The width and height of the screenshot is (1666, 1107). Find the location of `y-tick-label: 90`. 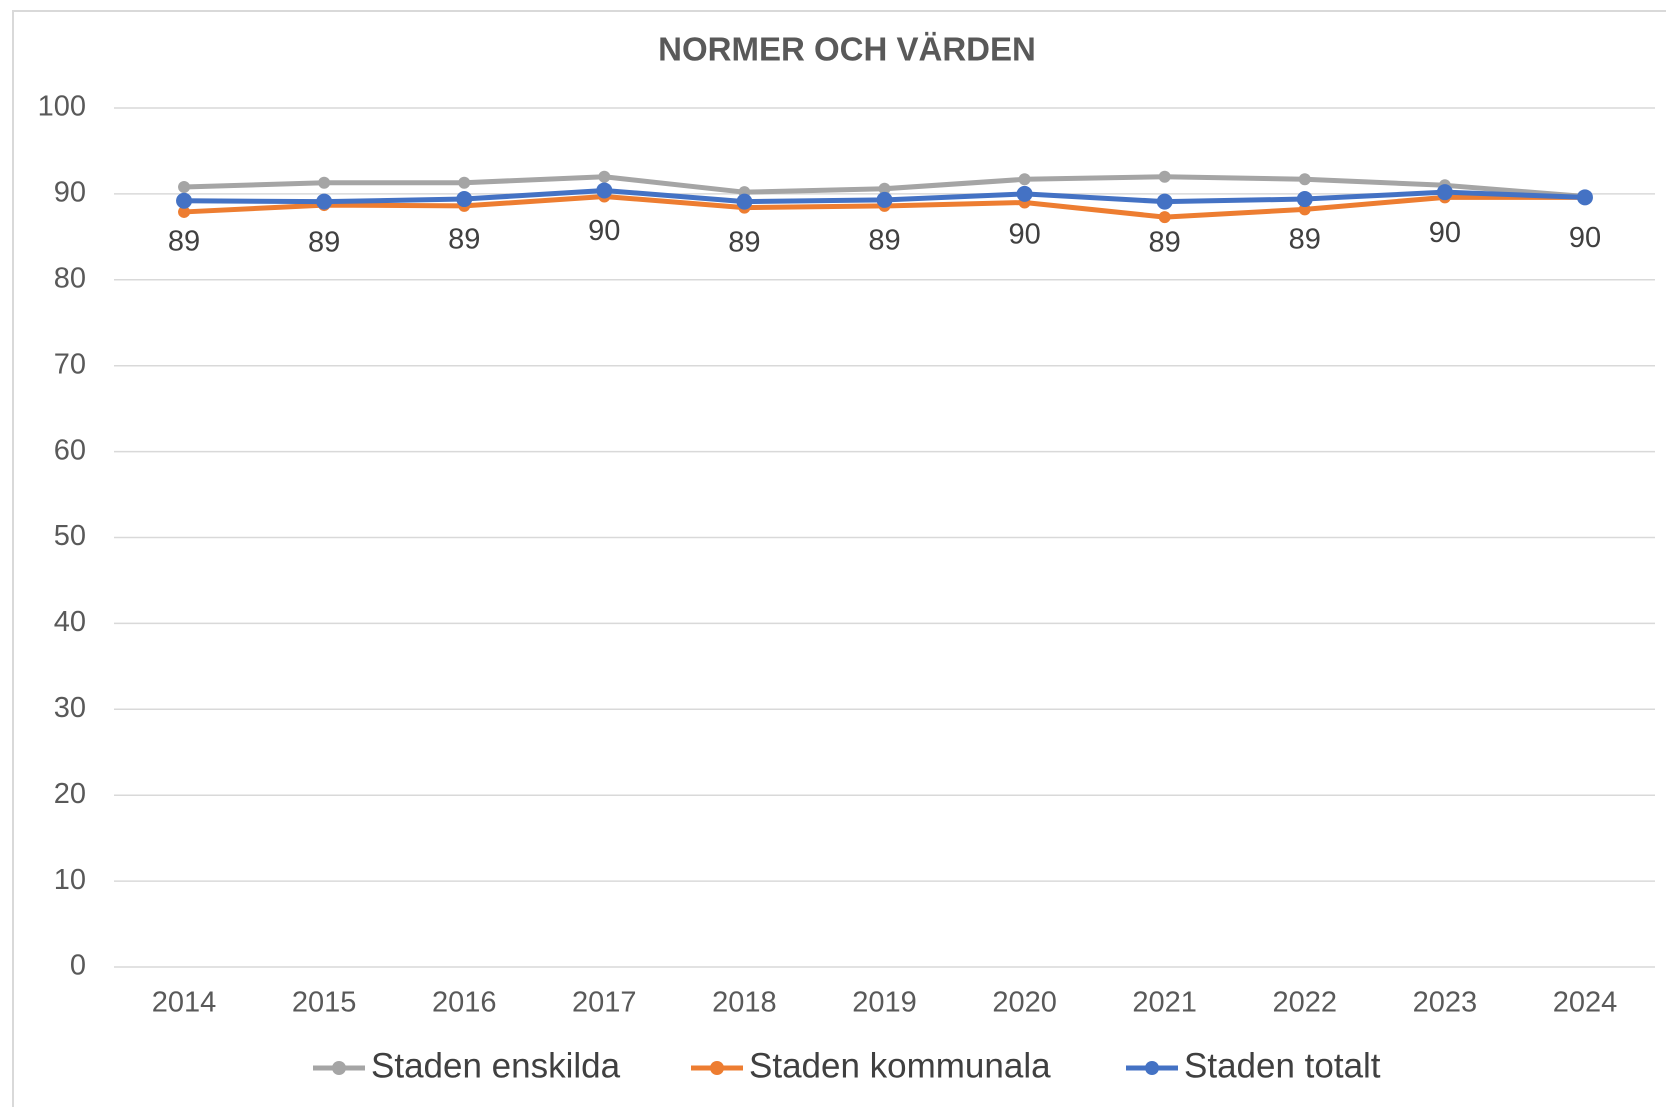

y-tick-label: 90 is located at coordinates (70, 193).